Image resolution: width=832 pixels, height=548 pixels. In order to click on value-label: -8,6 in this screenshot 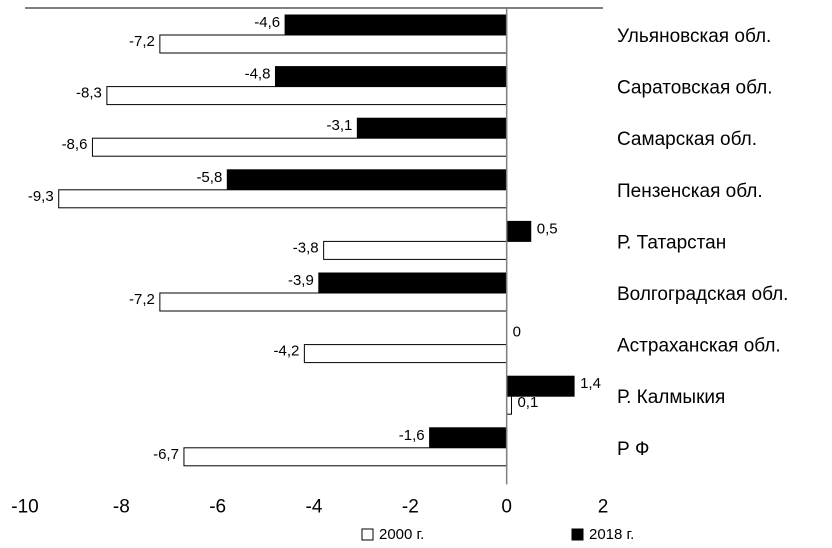, I will do `click(75, 144)`.